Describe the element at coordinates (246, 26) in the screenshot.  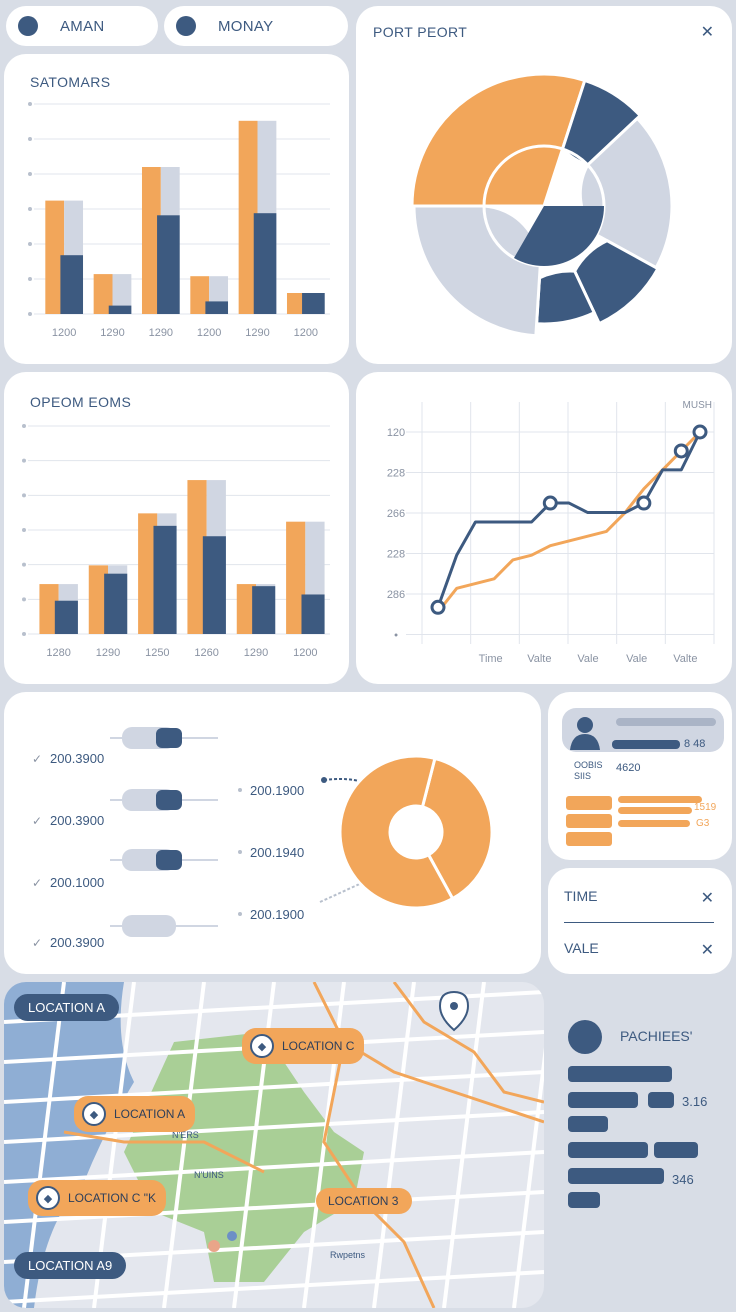
I see `pill-monay-label: MONAY` at that location.